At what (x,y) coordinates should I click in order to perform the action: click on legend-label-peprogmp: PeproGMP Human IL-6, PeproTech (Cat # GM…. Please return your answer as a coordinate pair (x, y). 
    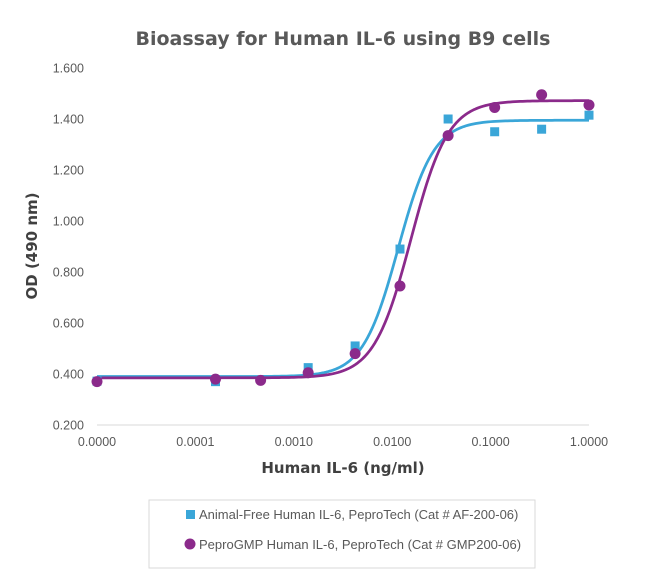
    Looking at the image, I should click on (360, 544).